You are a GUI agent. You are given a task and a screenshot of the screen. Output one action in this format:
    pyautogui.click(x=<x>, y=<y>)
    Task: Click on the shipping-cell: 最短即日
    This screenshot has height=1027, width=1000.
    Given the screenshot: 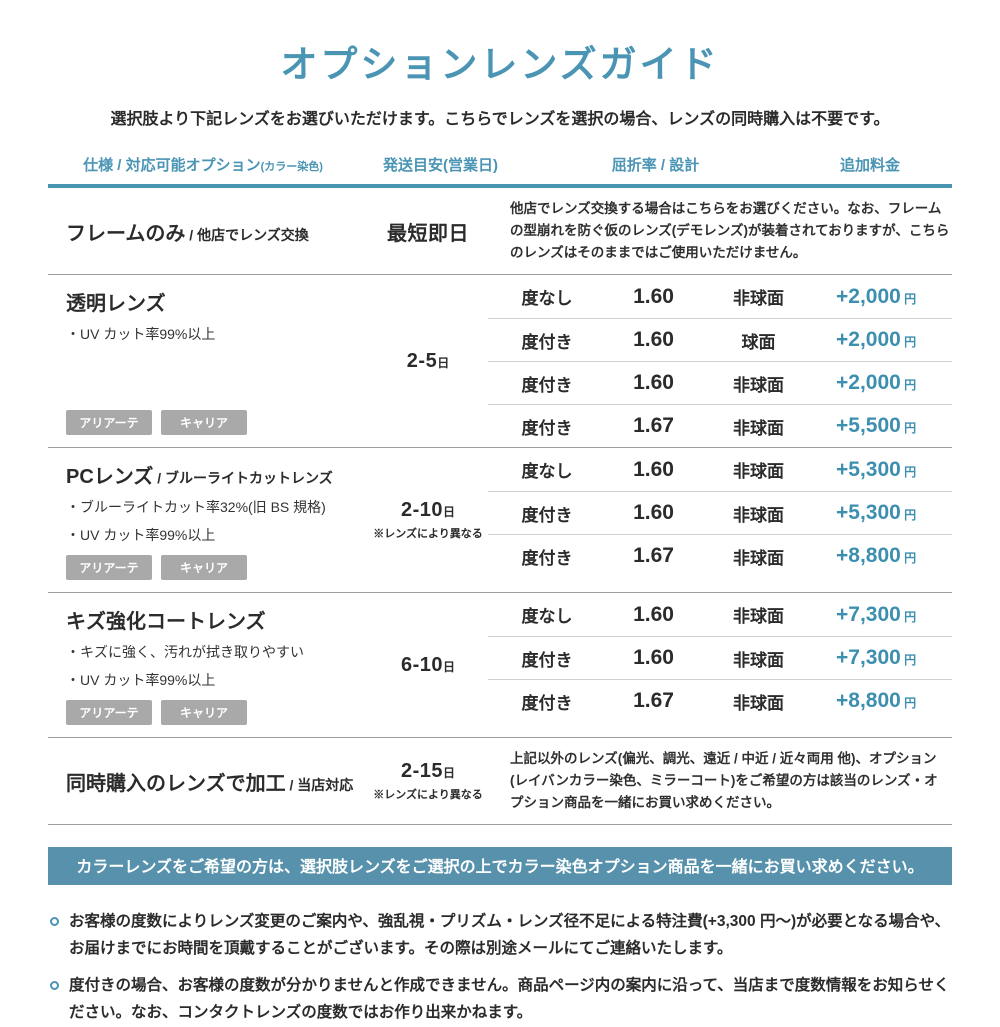 What is the action you would take?
    pyautogui.click(x=428, y=231)
    